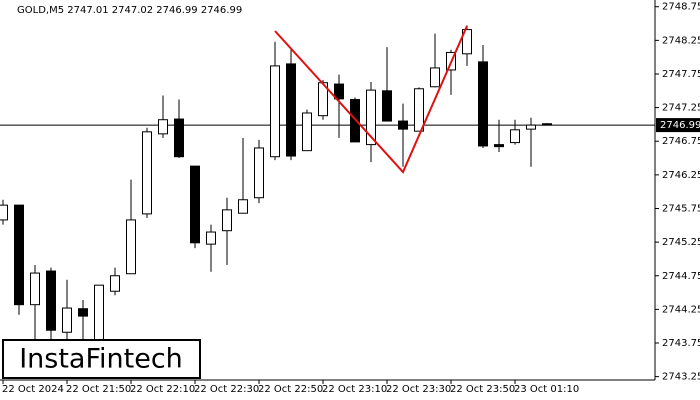 The height and width of the screenshot is (400, 700). I want to click on y-tick-label: 2744.75, so click(681, 276).